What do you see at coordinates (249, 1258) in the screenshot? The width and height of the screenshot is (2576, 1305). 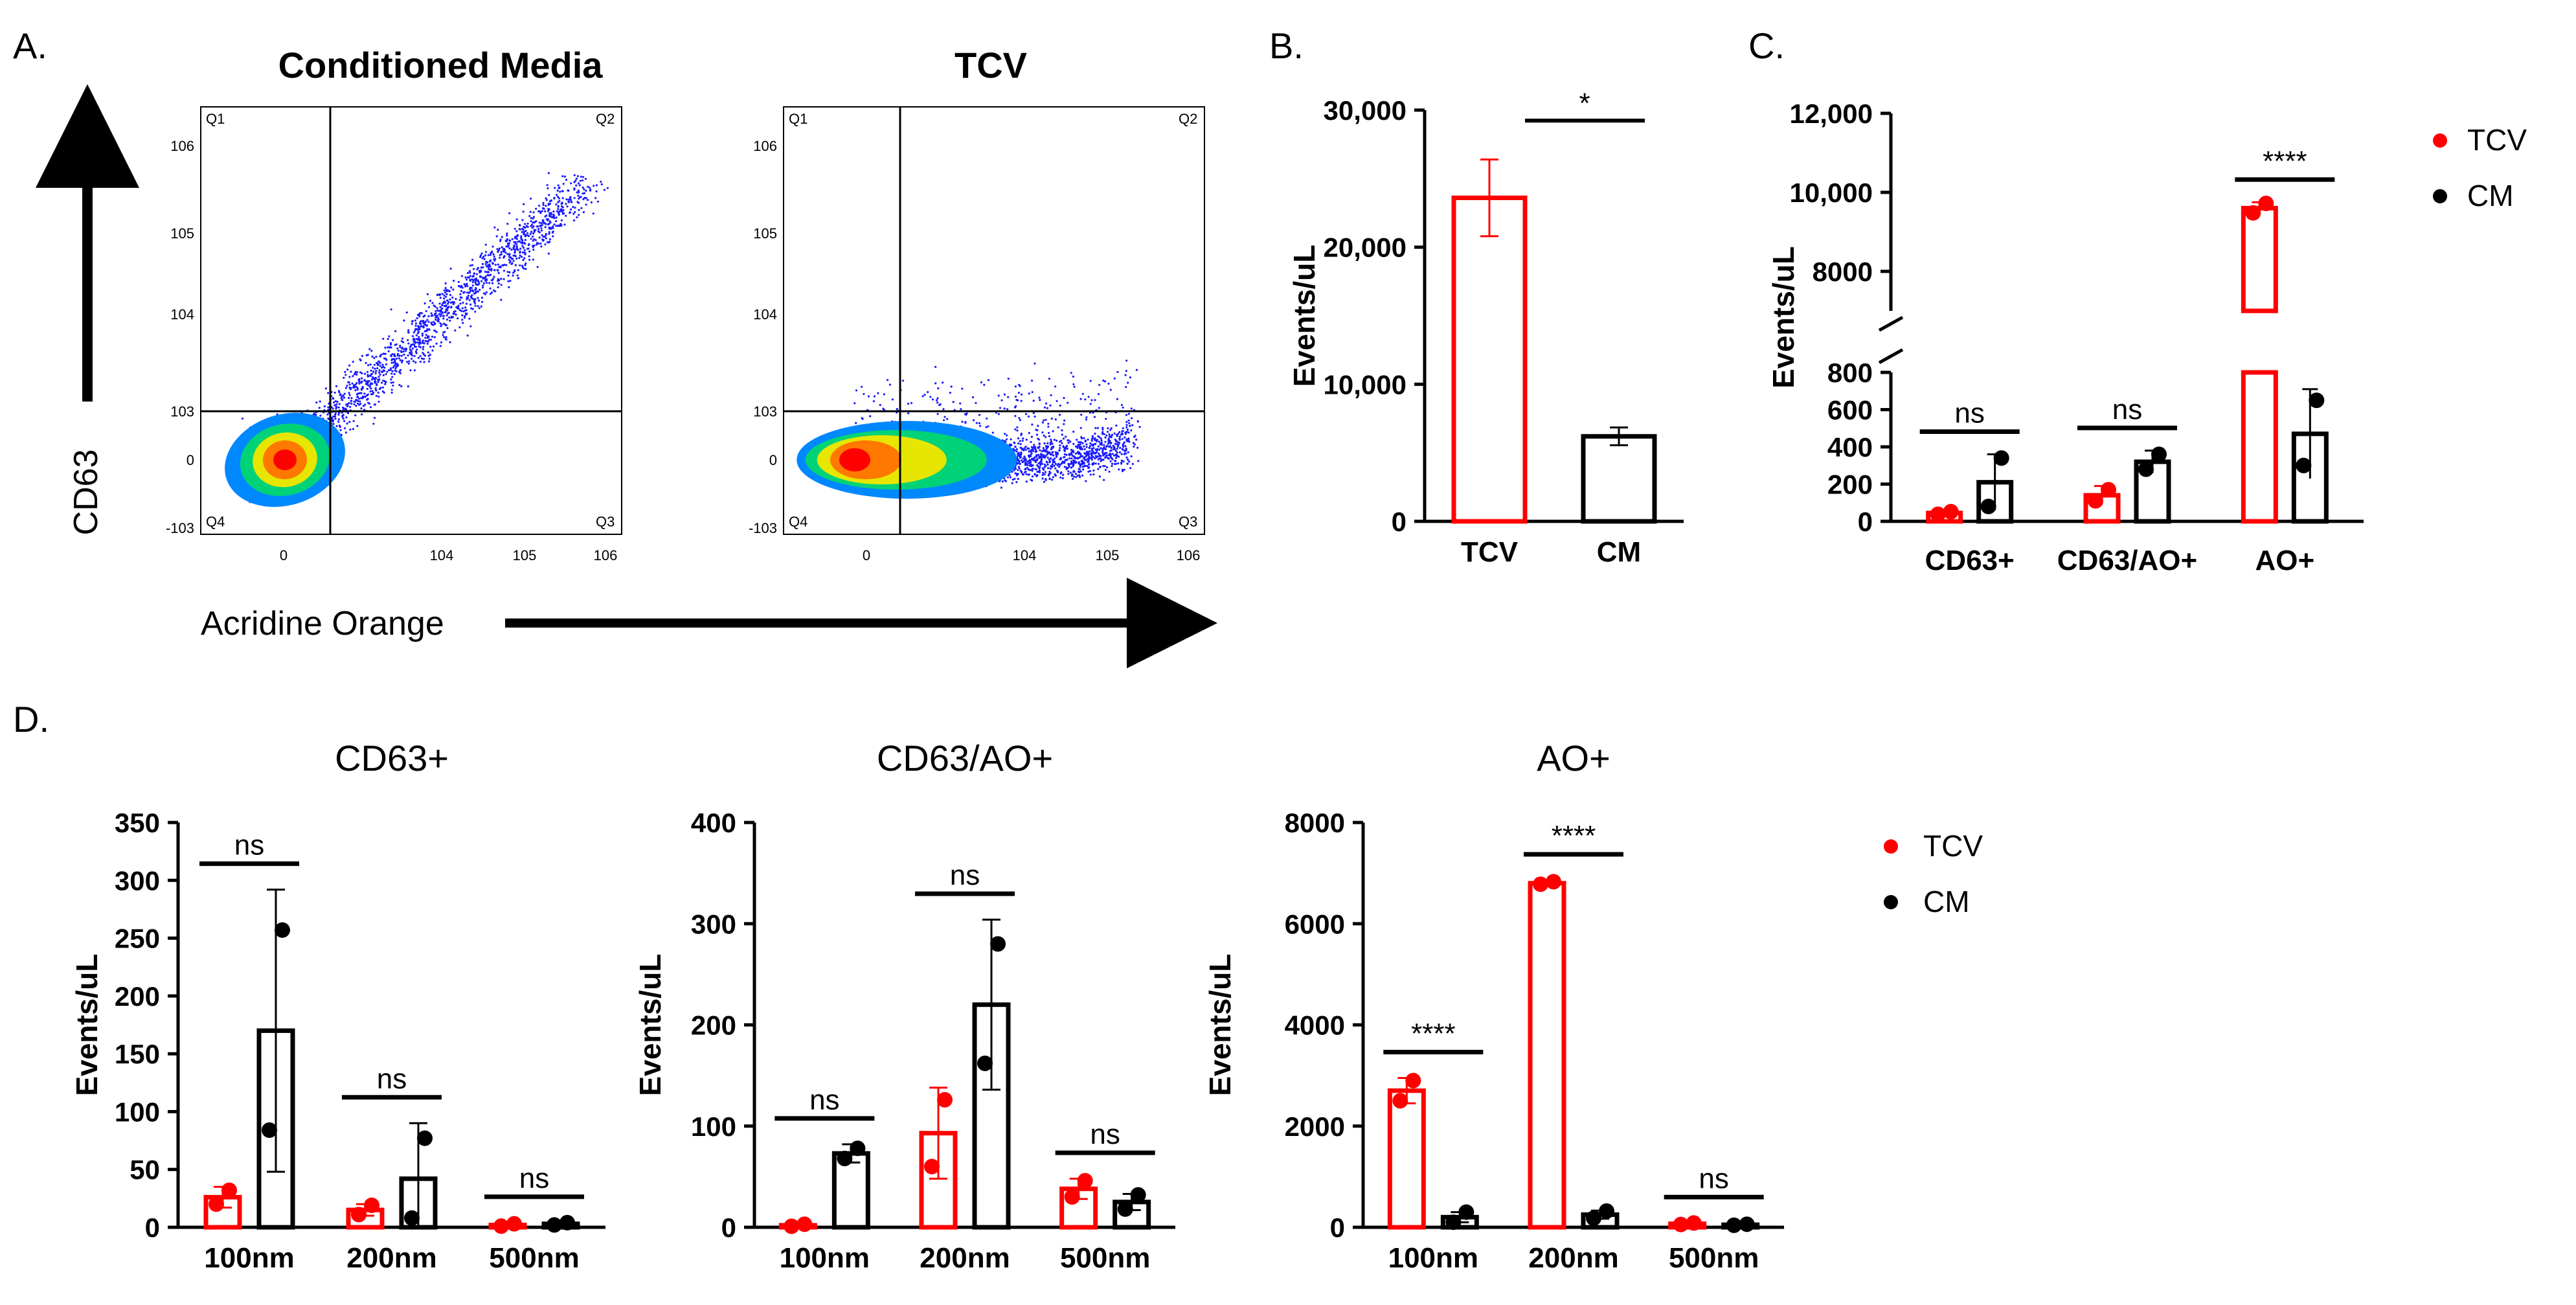 I see `x-tick-label: 100nm` at bounding box center [249, 1258].